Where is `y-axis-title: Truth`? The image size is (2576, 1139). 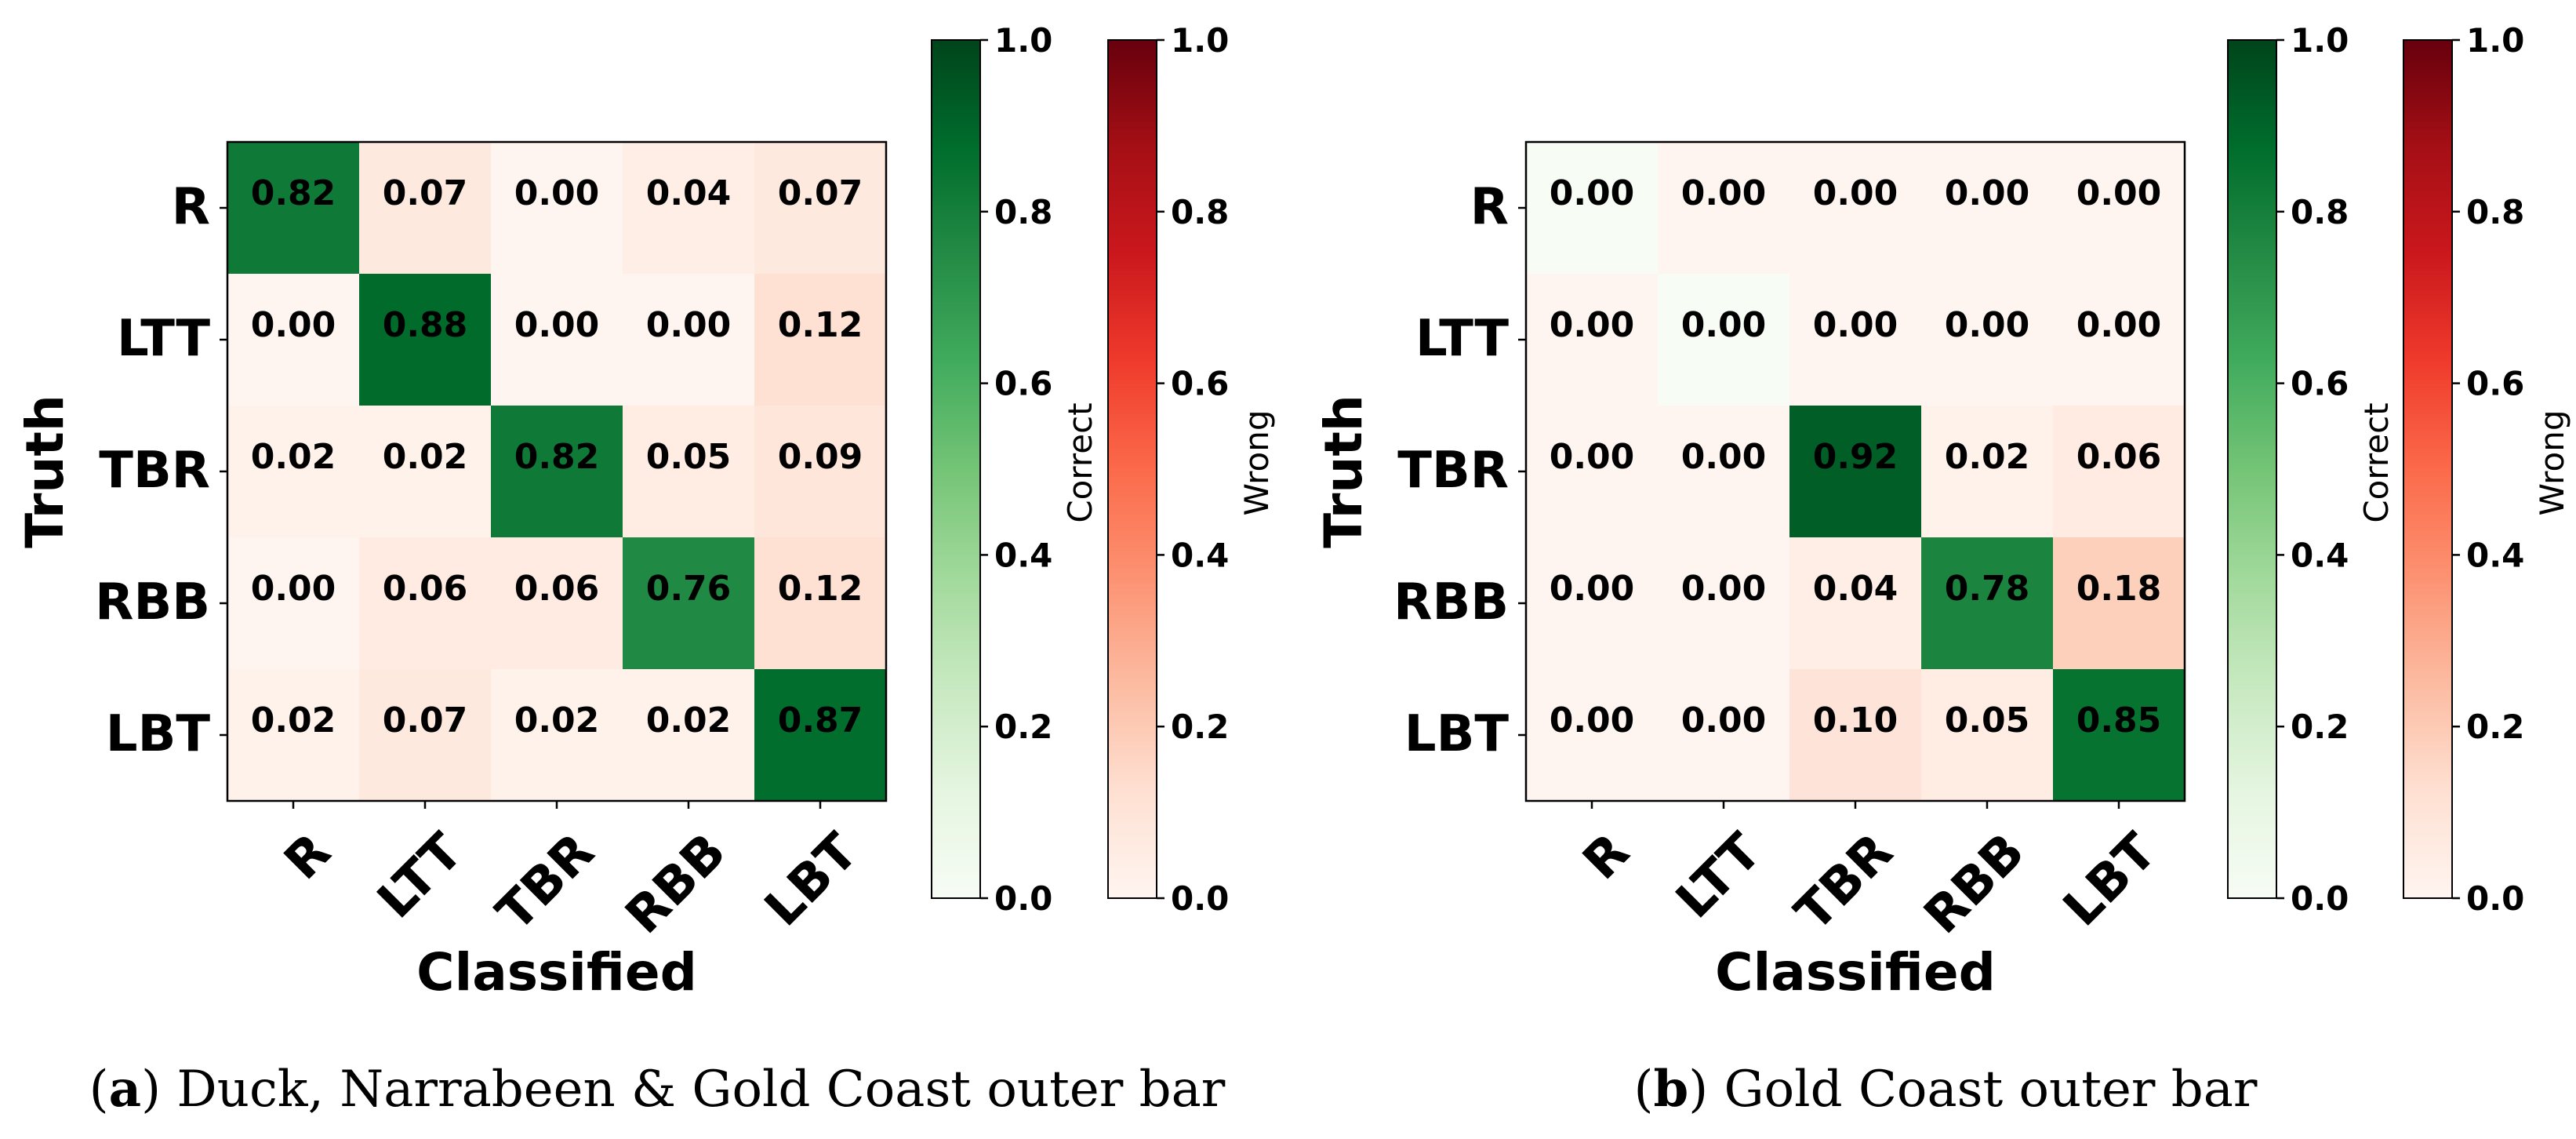
y-axis-title: Truth is located at coordinates (45, 471).